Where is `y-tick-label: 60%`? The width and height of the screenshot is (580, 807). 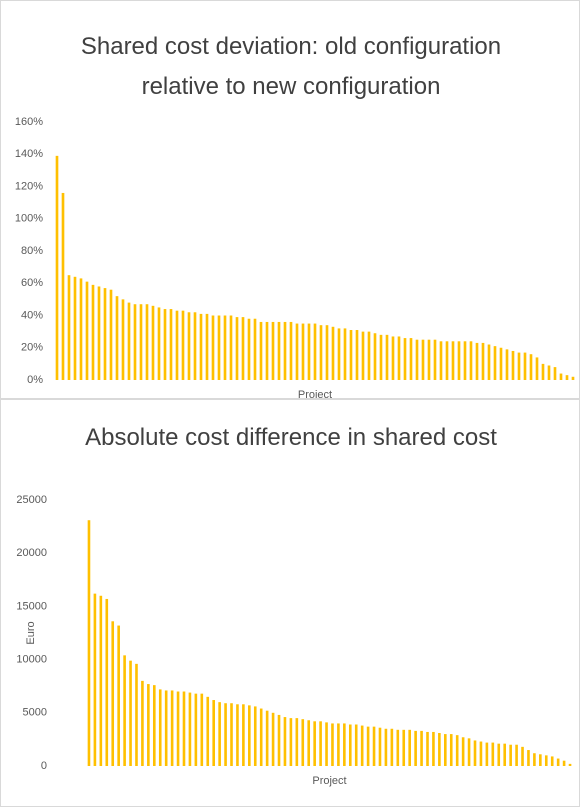 y-tick-label: 60% is located at coordinates (32, 283).